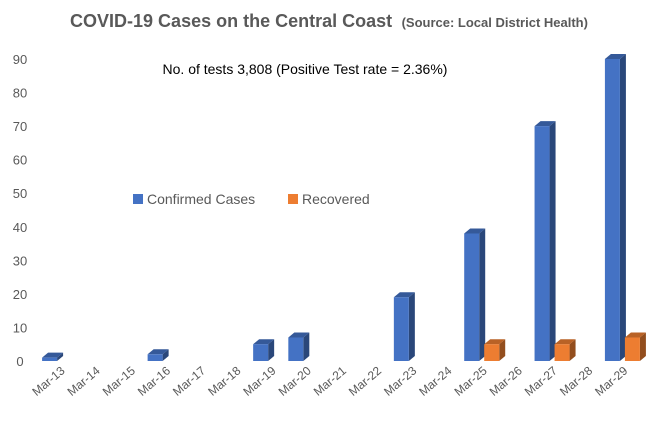  What do you see at coordinates (20, 260) in the screenshot?
I see `y-tick-label: 30` at bounding box center [20, 260].